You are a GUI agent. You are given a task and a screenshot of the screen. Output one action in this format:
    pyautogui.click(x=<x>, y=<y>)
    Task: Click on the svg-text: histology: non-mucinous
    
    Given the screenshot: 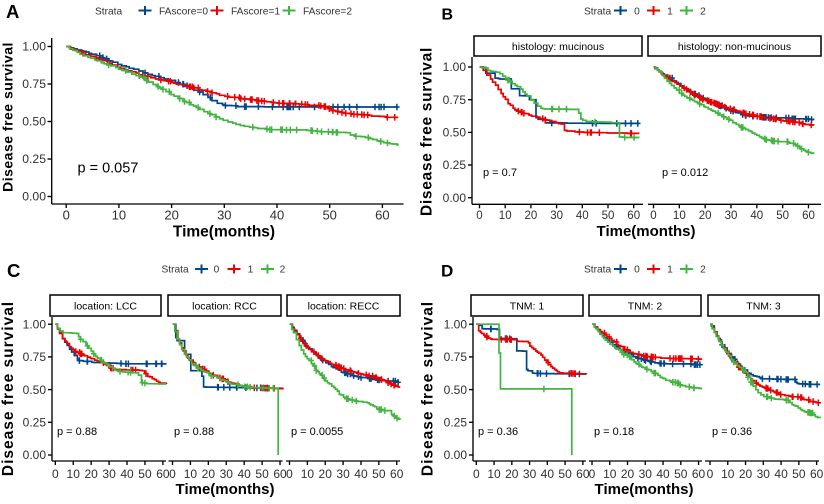 What is the action you would take?
    pyautogui.click(x=734, y=47)
    